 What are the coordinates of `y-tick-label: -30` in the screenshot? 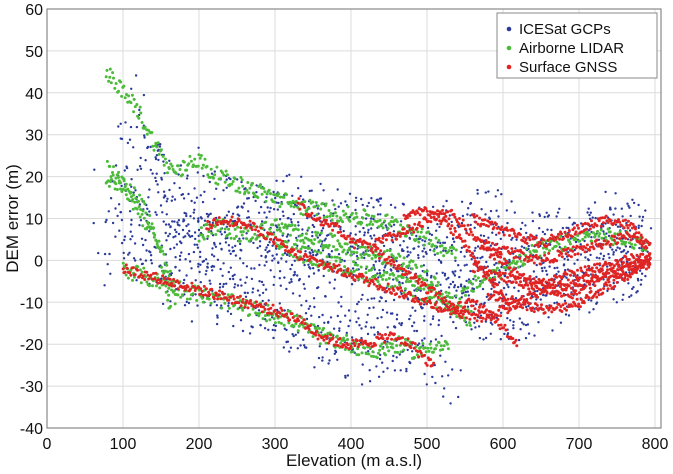 It's located at (31, 387).